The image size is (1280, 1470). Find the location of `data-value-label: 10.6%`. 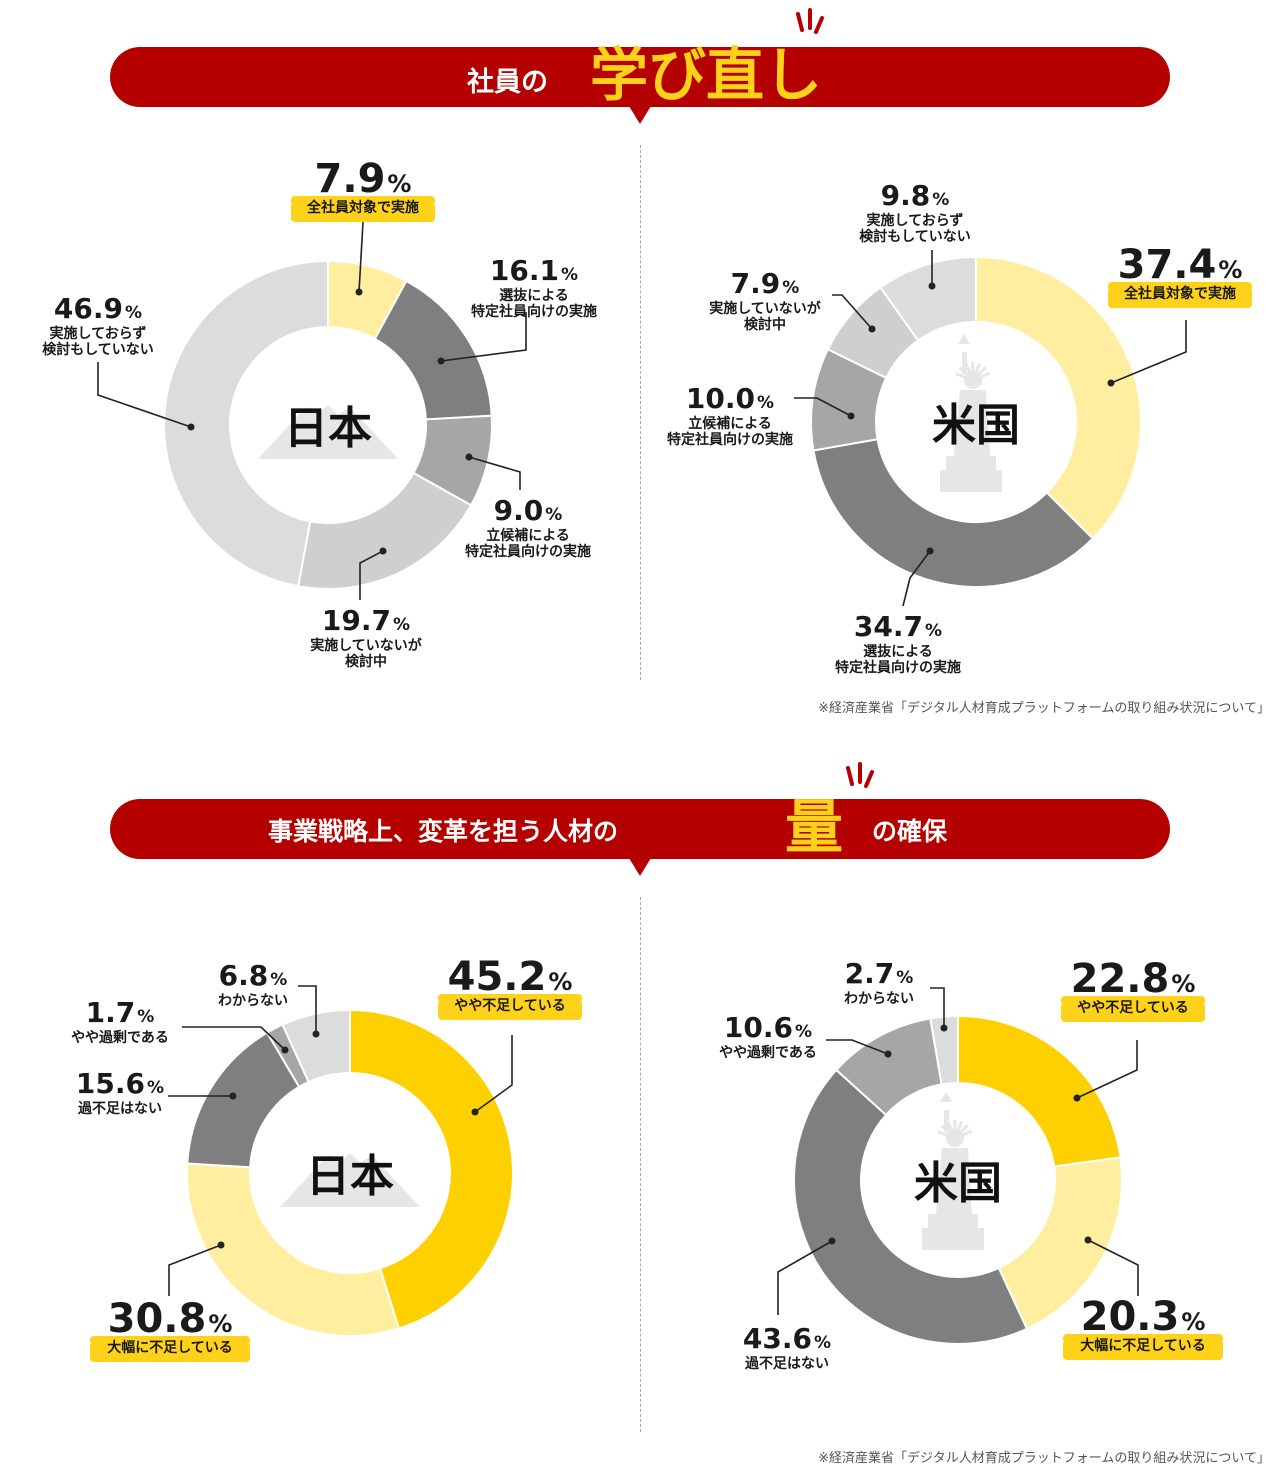

data-value-label: 10.6% is located at coordinates (768, 1027).